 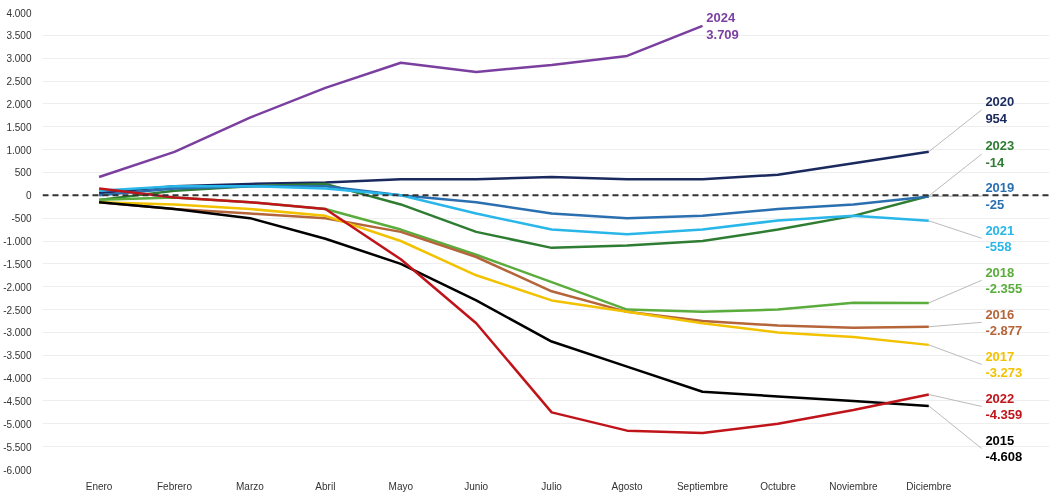 I want to click on x-tick-label: Febrero, so click(x=175, y=486).